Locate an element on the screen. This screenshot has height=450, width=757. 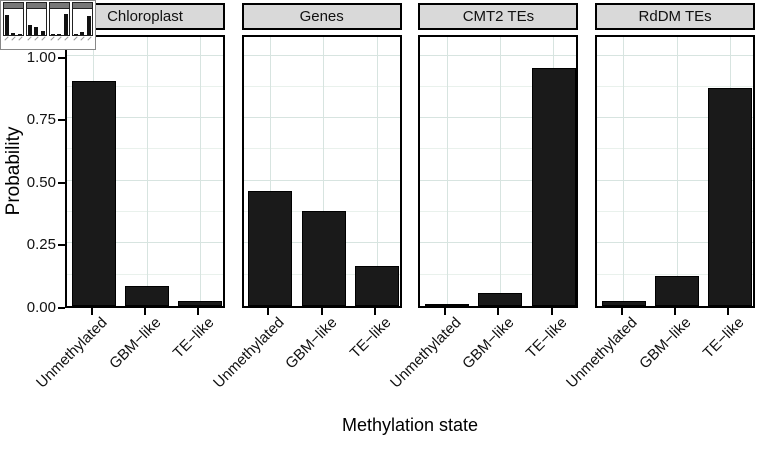
facet-strip: CMT2 TEs is located at coordinates (498, 16).